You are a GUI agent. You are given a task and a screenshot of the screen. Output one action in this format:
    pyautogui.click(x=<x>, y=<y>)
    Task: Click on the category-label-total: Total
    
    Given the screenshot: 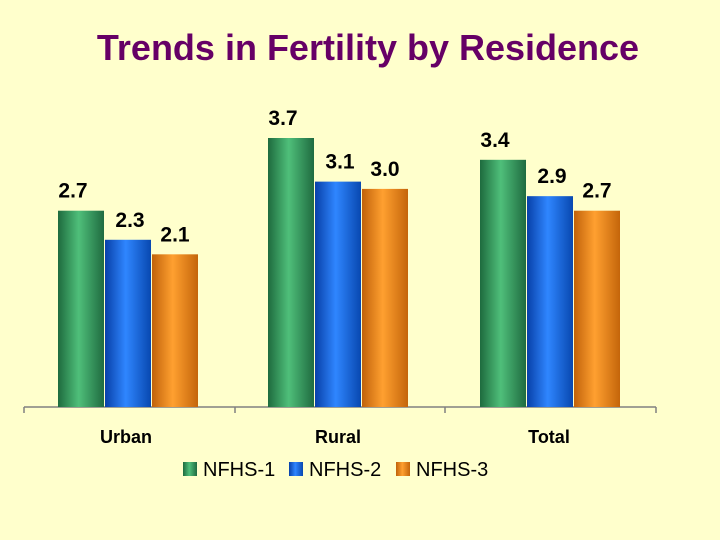 What is the action you would take?
    pyautogui.click(x=549, y=437)
    